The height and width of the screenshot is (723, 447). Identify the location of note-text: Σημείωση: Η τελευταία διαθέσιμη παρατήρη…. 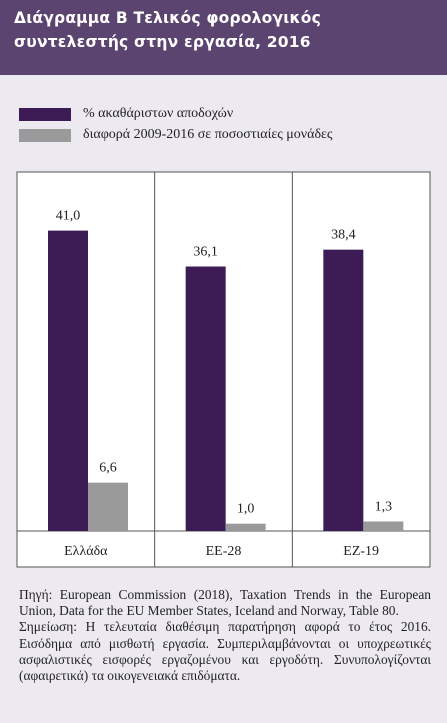
(225, 651).